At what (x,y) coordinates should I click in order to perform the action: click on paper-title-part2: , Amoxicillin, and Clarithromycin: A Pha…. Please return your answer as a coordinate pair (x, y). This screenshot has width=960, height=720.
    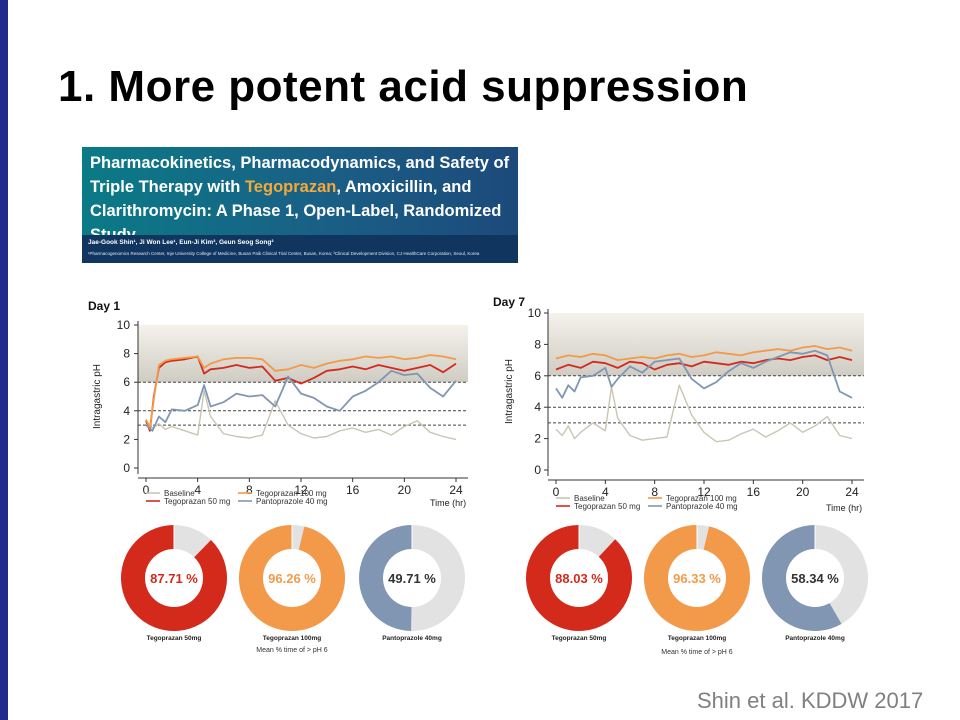
    Looking at the image, I should click on (296, 211).